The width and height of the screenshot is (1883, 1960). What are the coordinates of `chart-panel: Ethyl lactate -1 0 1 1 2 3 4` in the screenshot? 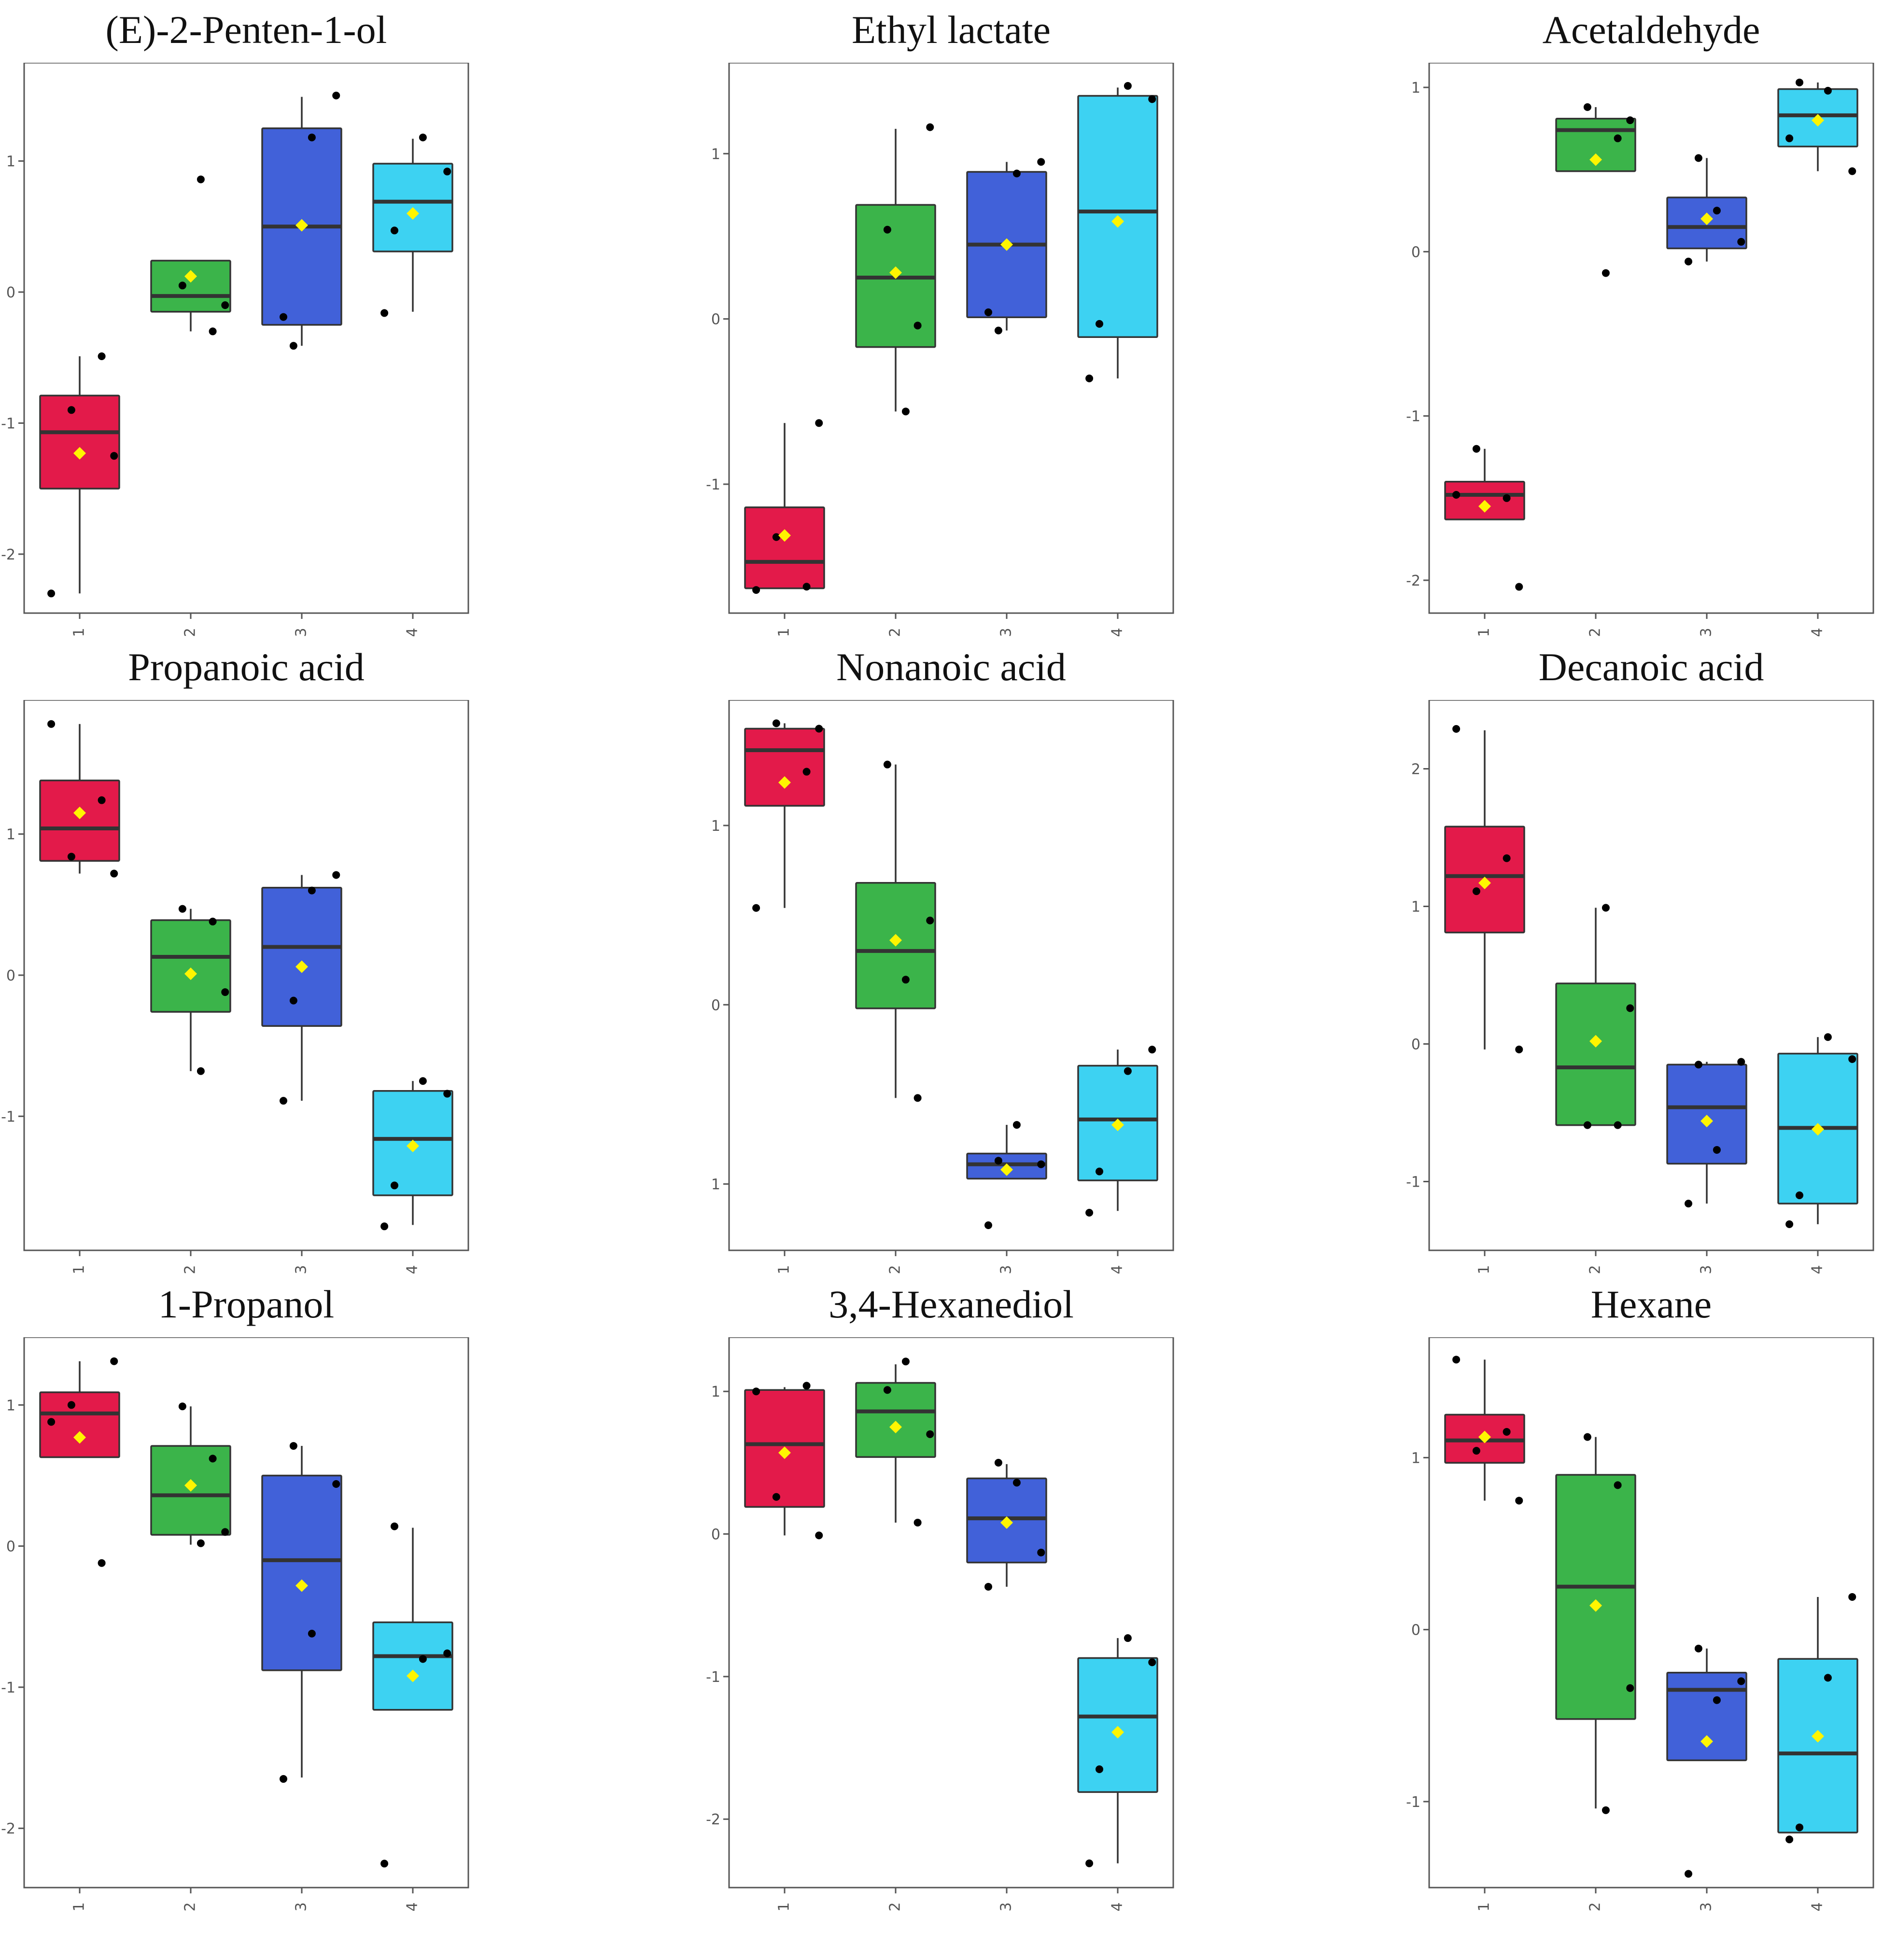 It's located at (951, 345).